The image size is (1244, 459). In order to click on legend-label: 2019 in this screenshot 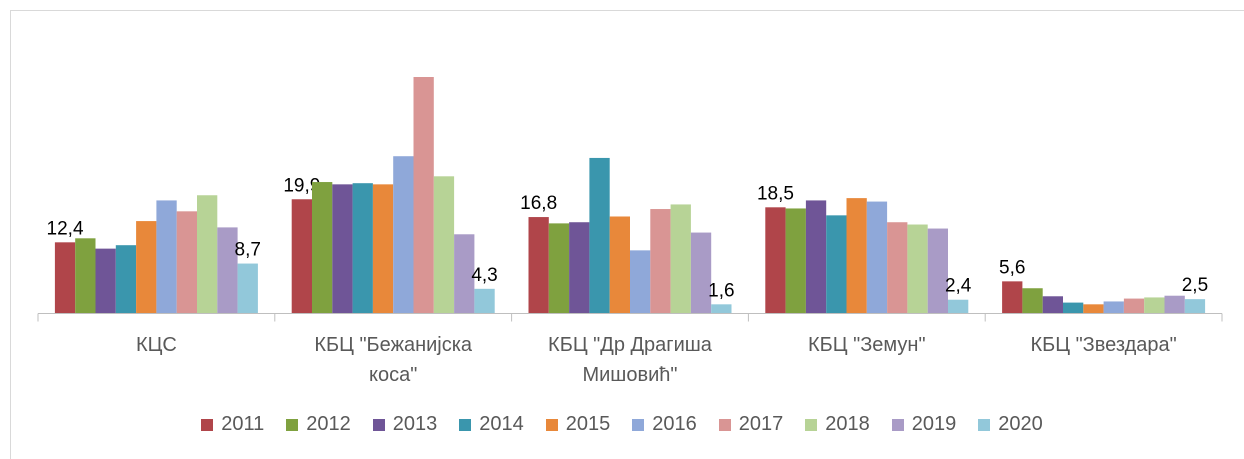, I will do `click(934, 424)`.